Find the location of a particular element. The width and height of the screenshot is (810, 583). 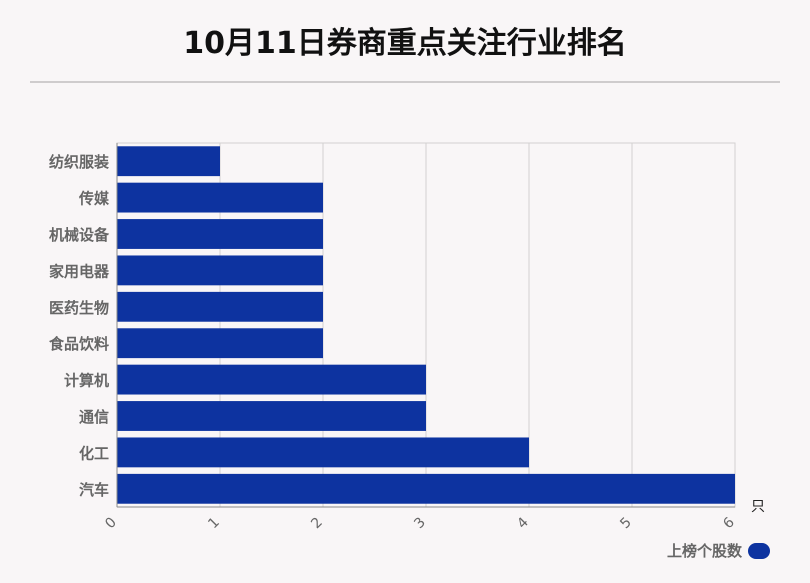

legend-label: 上榜个股数 is located at coordinates (704, 551).